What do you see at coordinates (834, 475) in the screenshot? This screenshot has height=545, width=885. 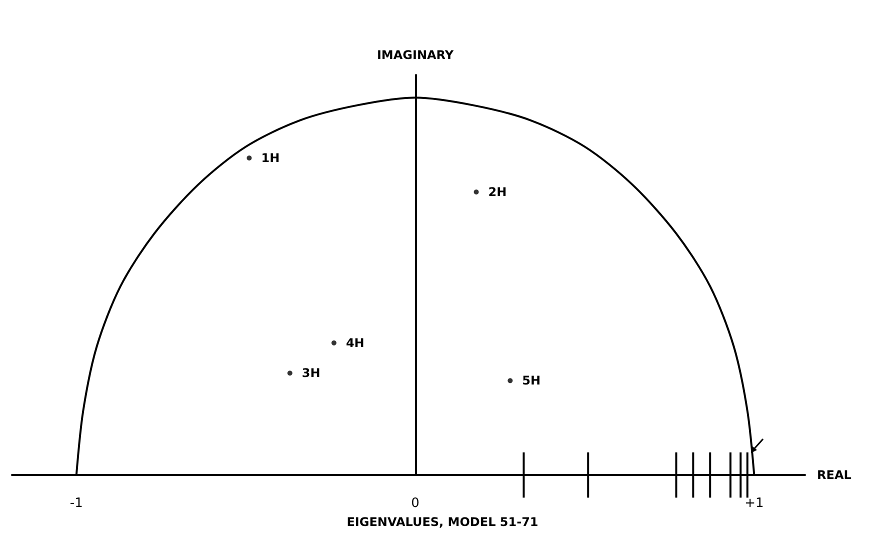 I see `x-axis-title: REAL` at bounding box center [834, 475].